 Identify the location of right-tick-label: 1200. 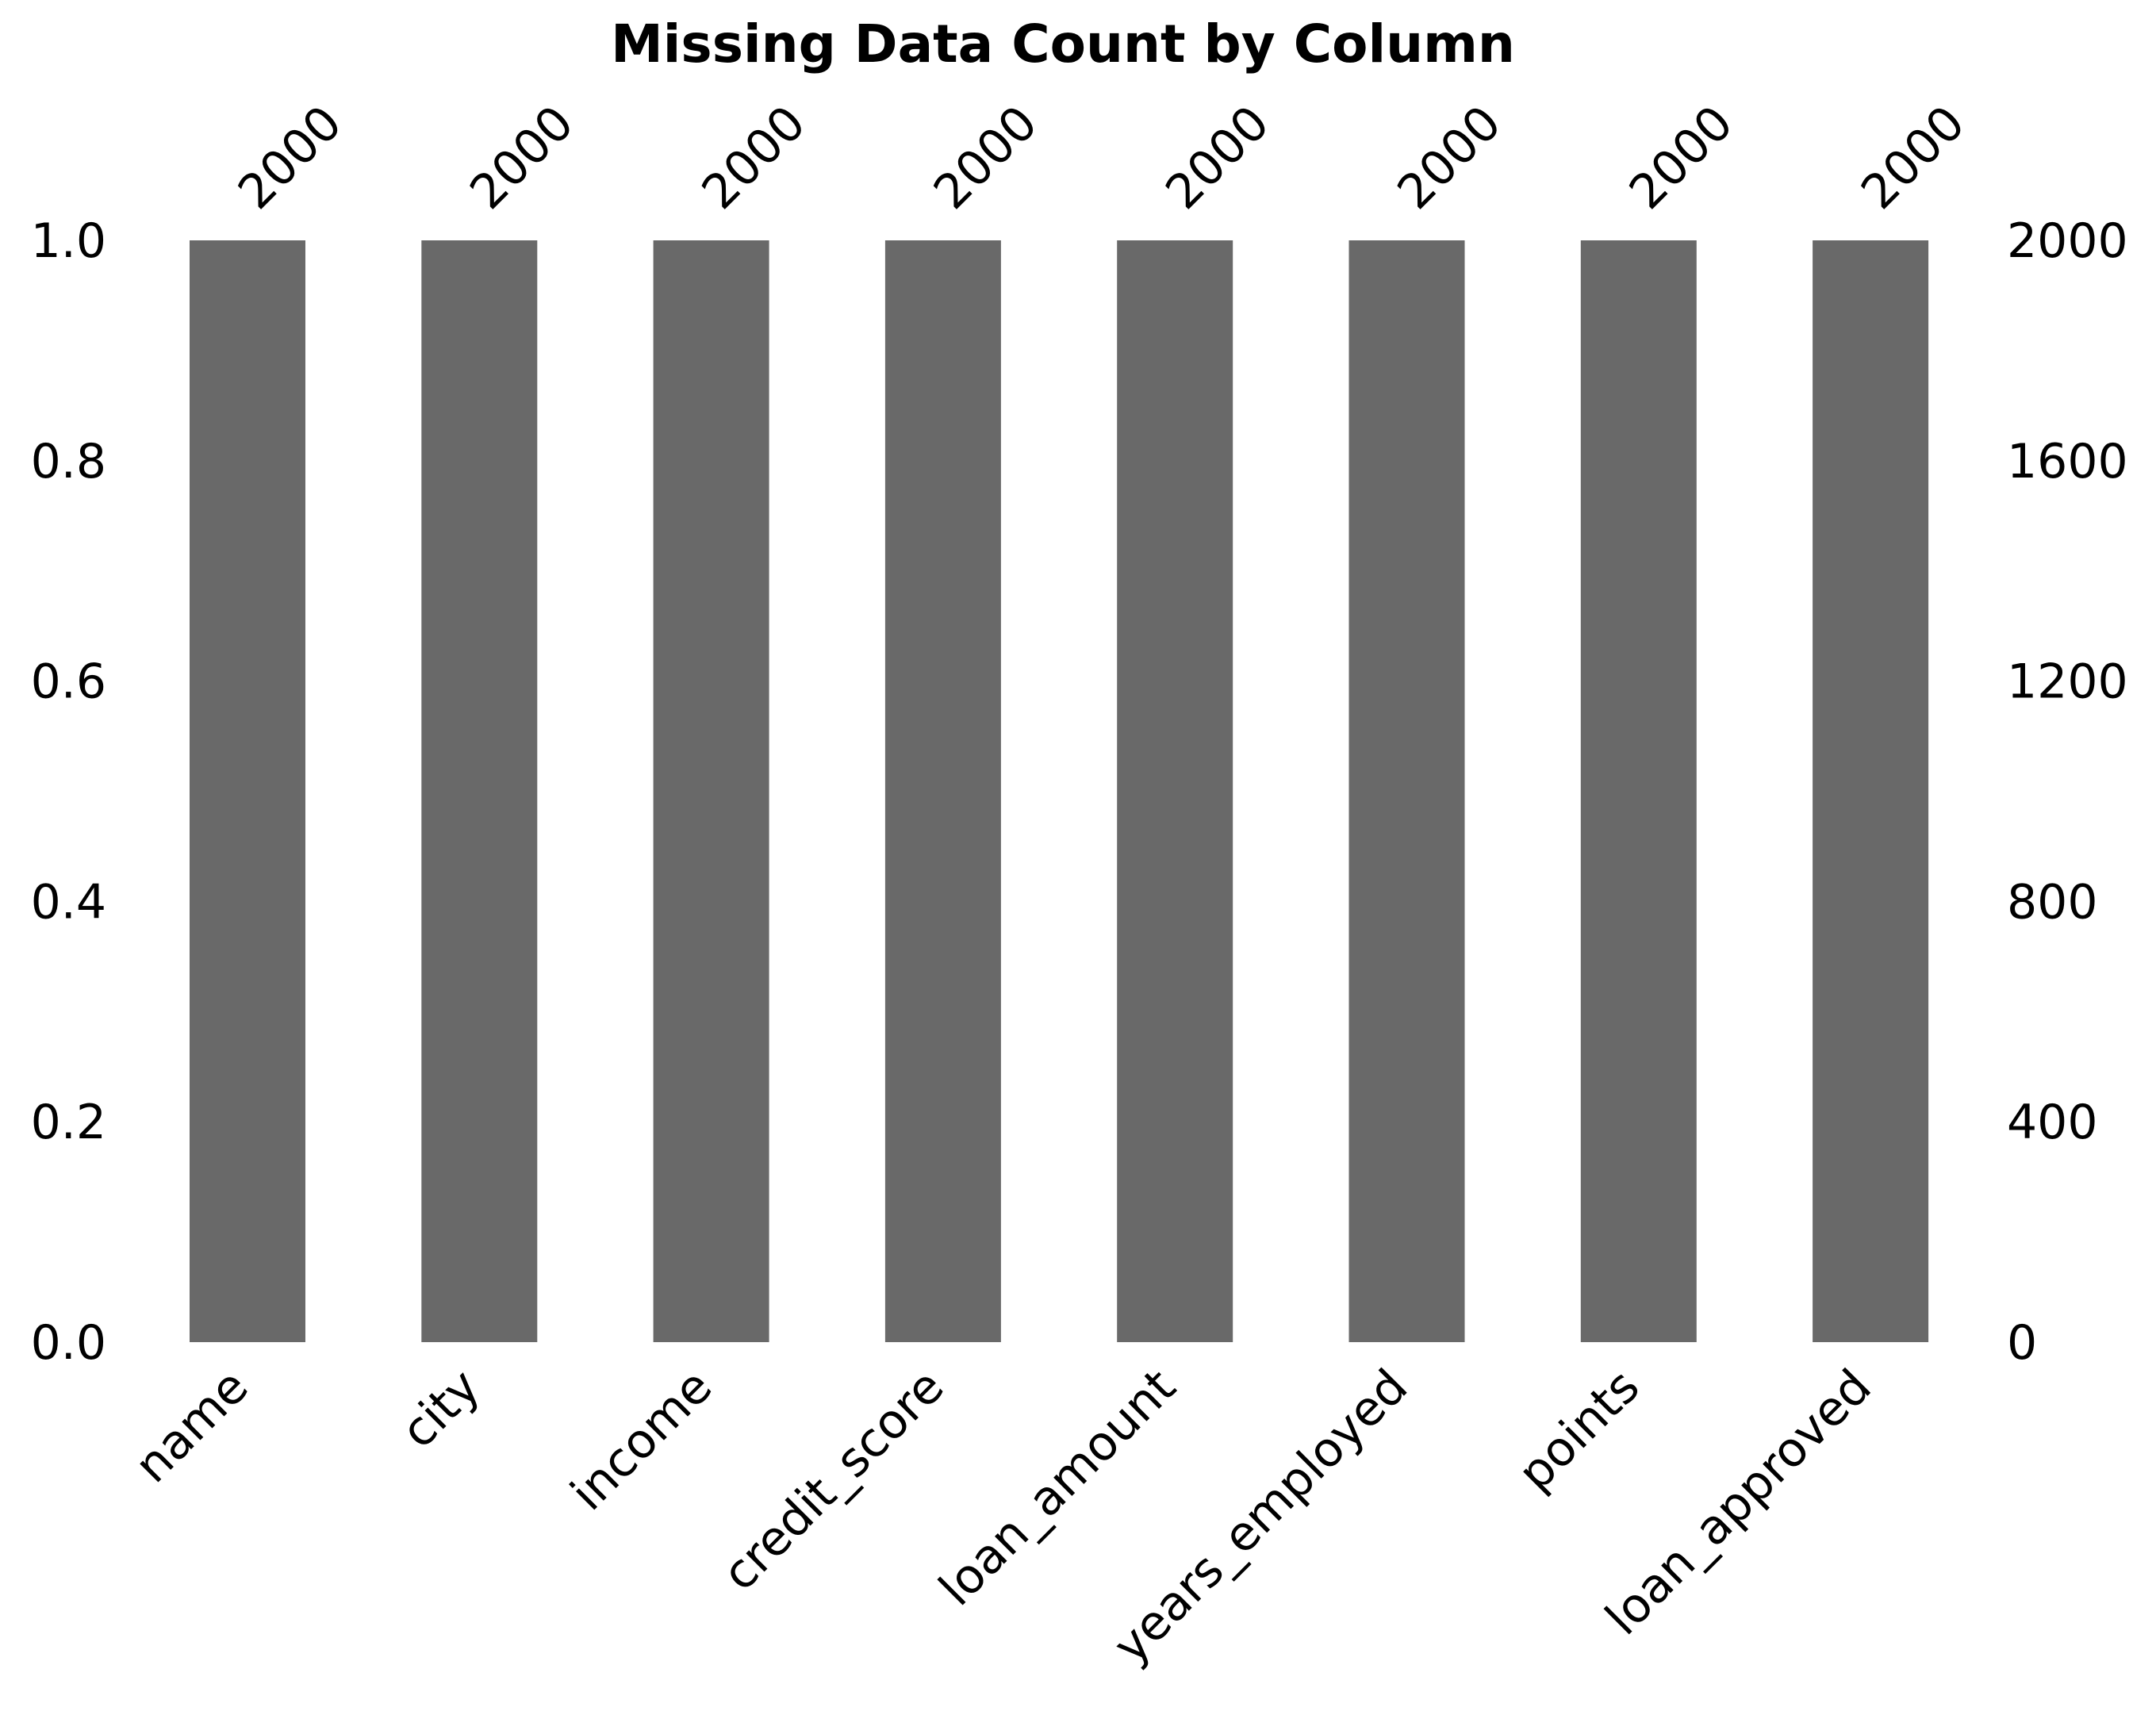
(2067, 682).